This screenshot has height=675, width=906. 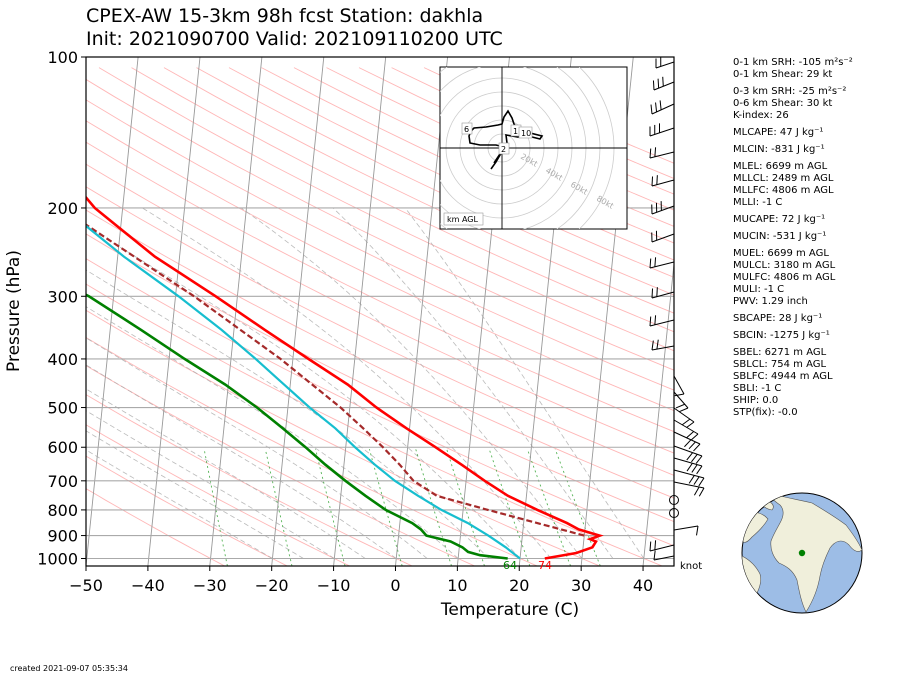 I want to click on x-tick-label: 0, so click(x=395, y=585).